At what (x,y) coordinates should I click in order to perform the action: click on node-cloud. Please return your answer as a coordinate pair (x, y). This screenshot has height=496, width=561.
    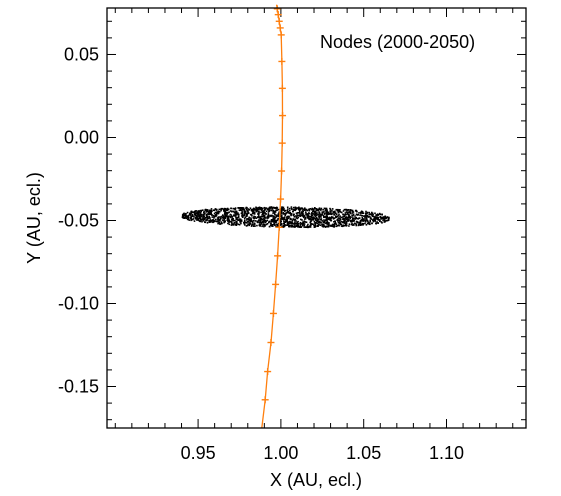
    Looking at the image, I should click on (285, 217).